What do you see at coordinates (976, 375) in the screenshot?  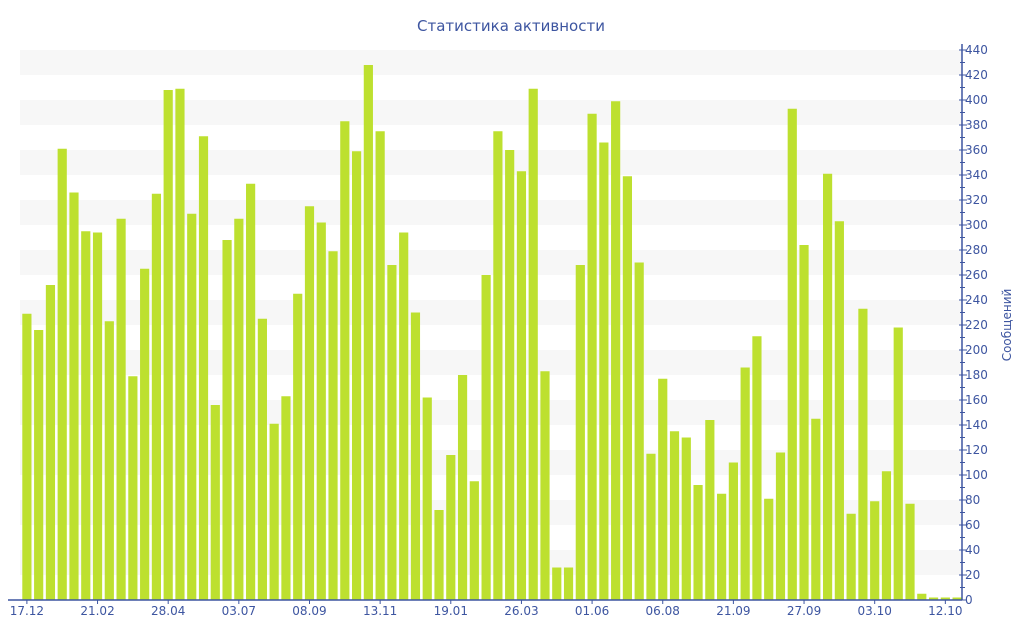 I see `y-tick-label: 180` at bounding box center [976, 375].